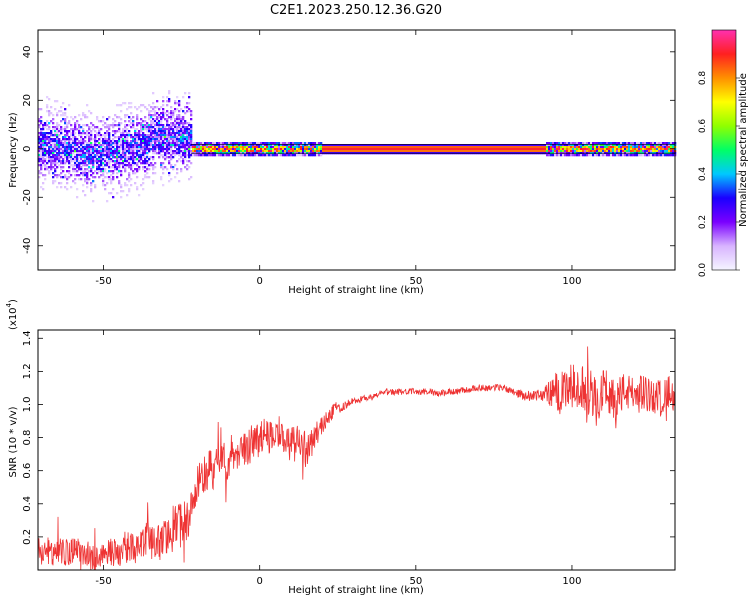 The height and width of the screenshot is (600, 750). What do you see at coordinates (103, 581) in the screenshot?
I see `snr-xtick-label: -50` at bounding box center [103, 581].